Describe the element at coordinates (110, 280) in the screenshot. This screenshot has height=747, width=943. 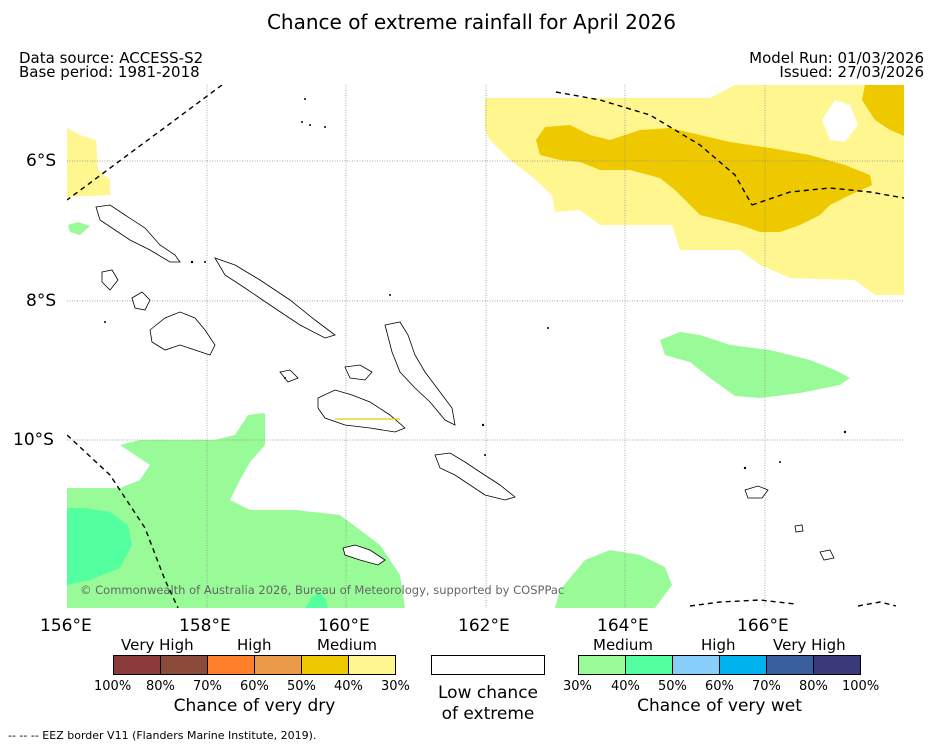
I see `island-shortland` at that location.